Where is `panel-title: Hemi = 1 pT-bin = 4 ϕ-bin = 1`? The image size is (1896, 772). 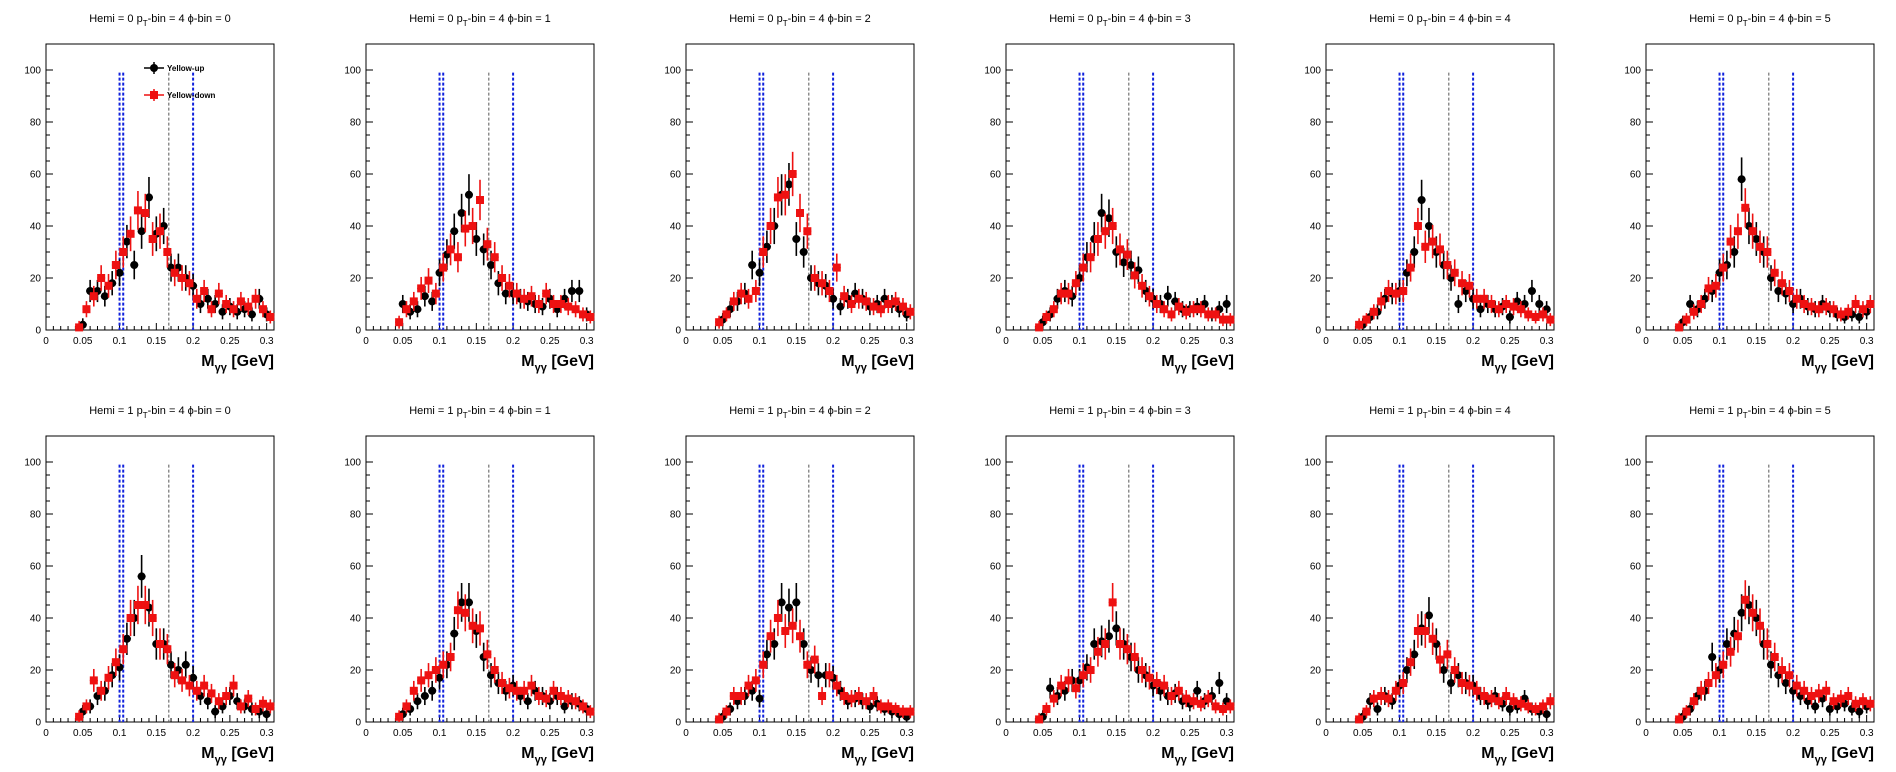
panel-title: Hemi = 1 pT-bin = 4 ϕ-bin = 1 is located at coordinates (480, 412).